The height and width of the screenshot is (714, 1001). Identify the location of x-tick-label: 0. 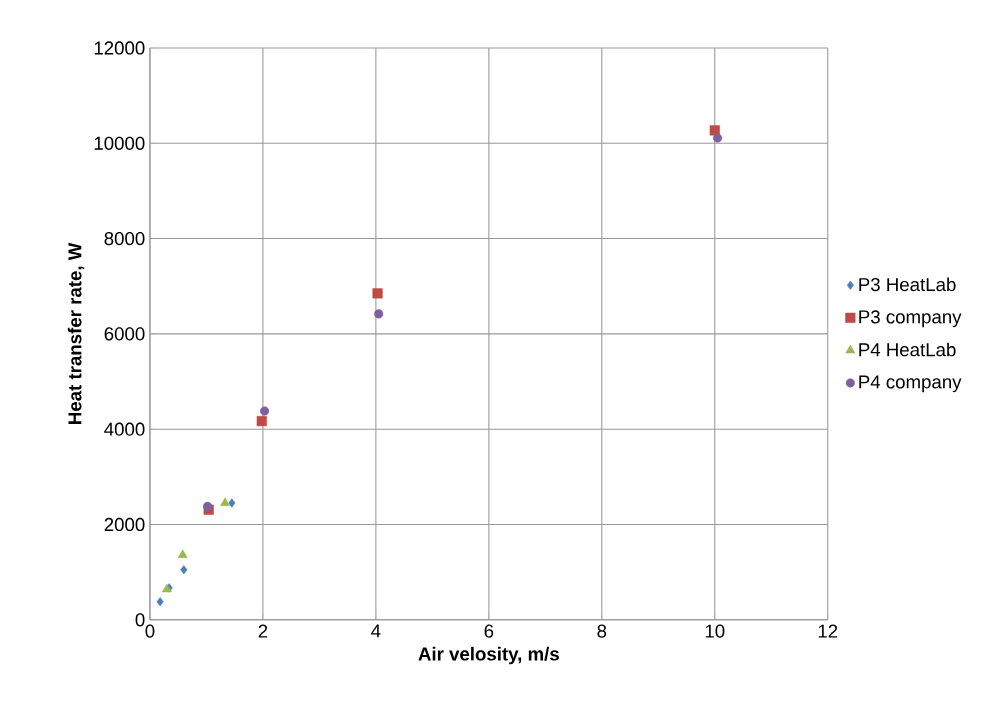
(150, 631).